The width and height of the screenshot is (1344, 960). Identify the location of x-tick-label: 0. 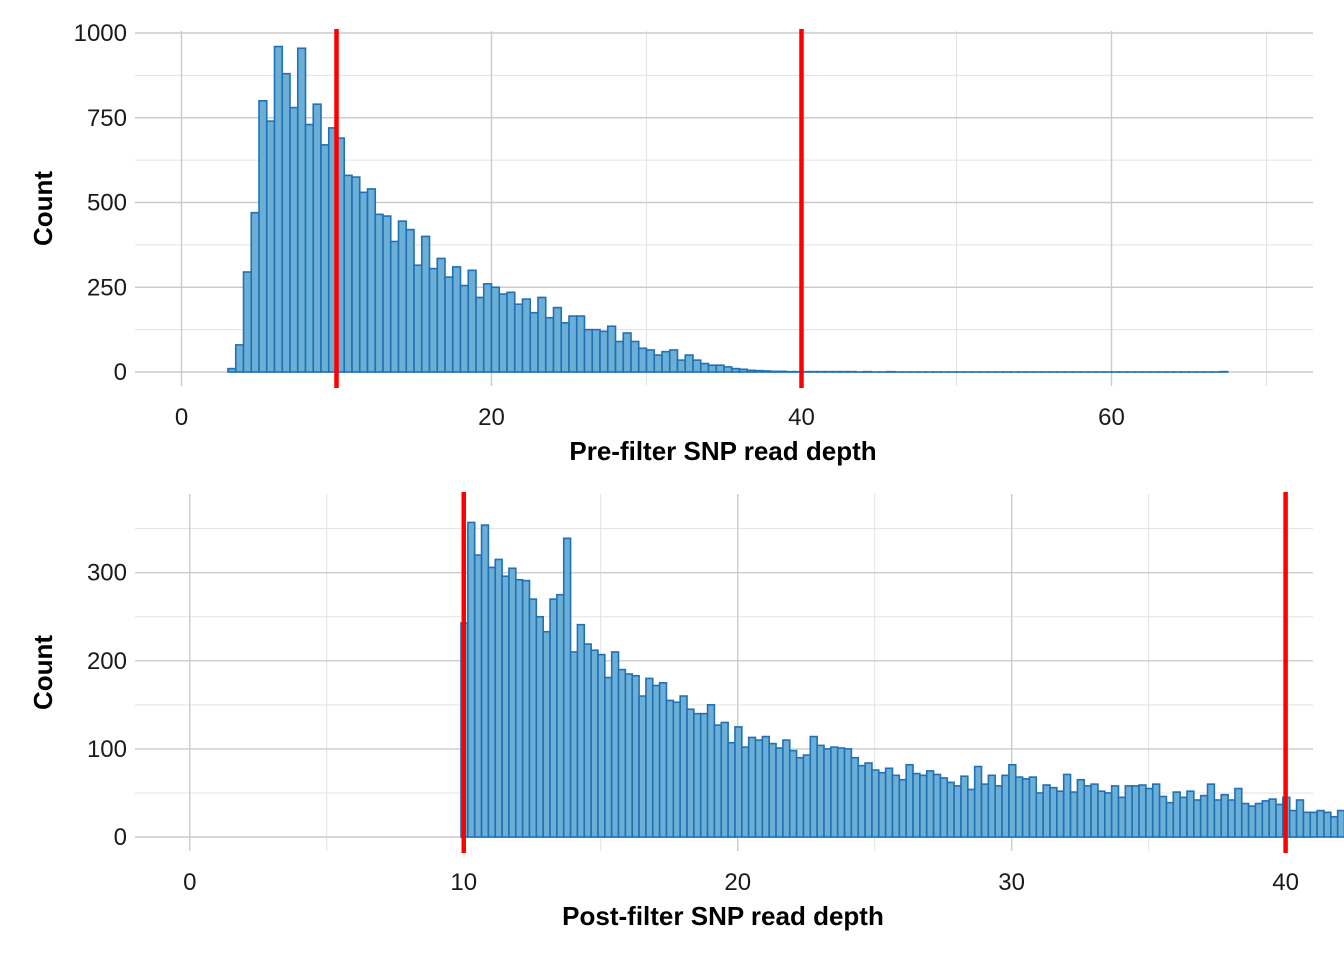
(181, 417).